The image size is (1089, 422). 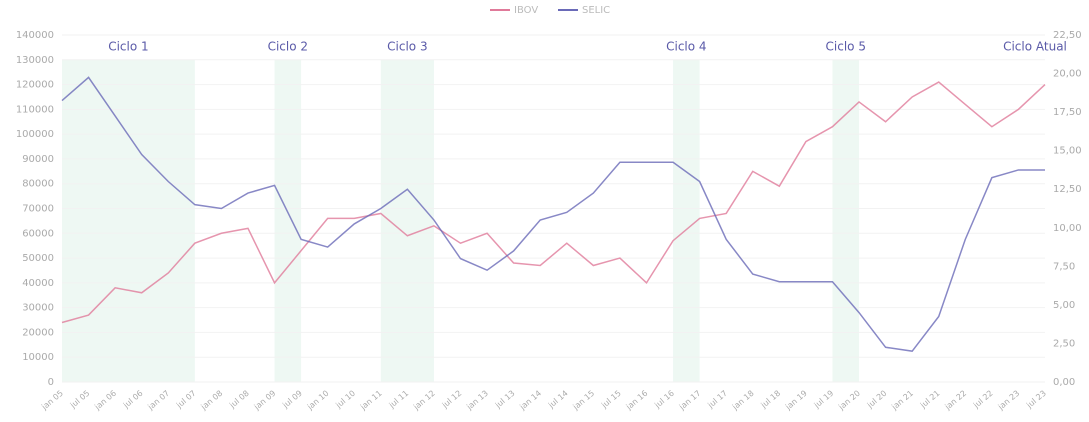 I want to click on x-tick-label: jul 22, so click(x=983, y=400).